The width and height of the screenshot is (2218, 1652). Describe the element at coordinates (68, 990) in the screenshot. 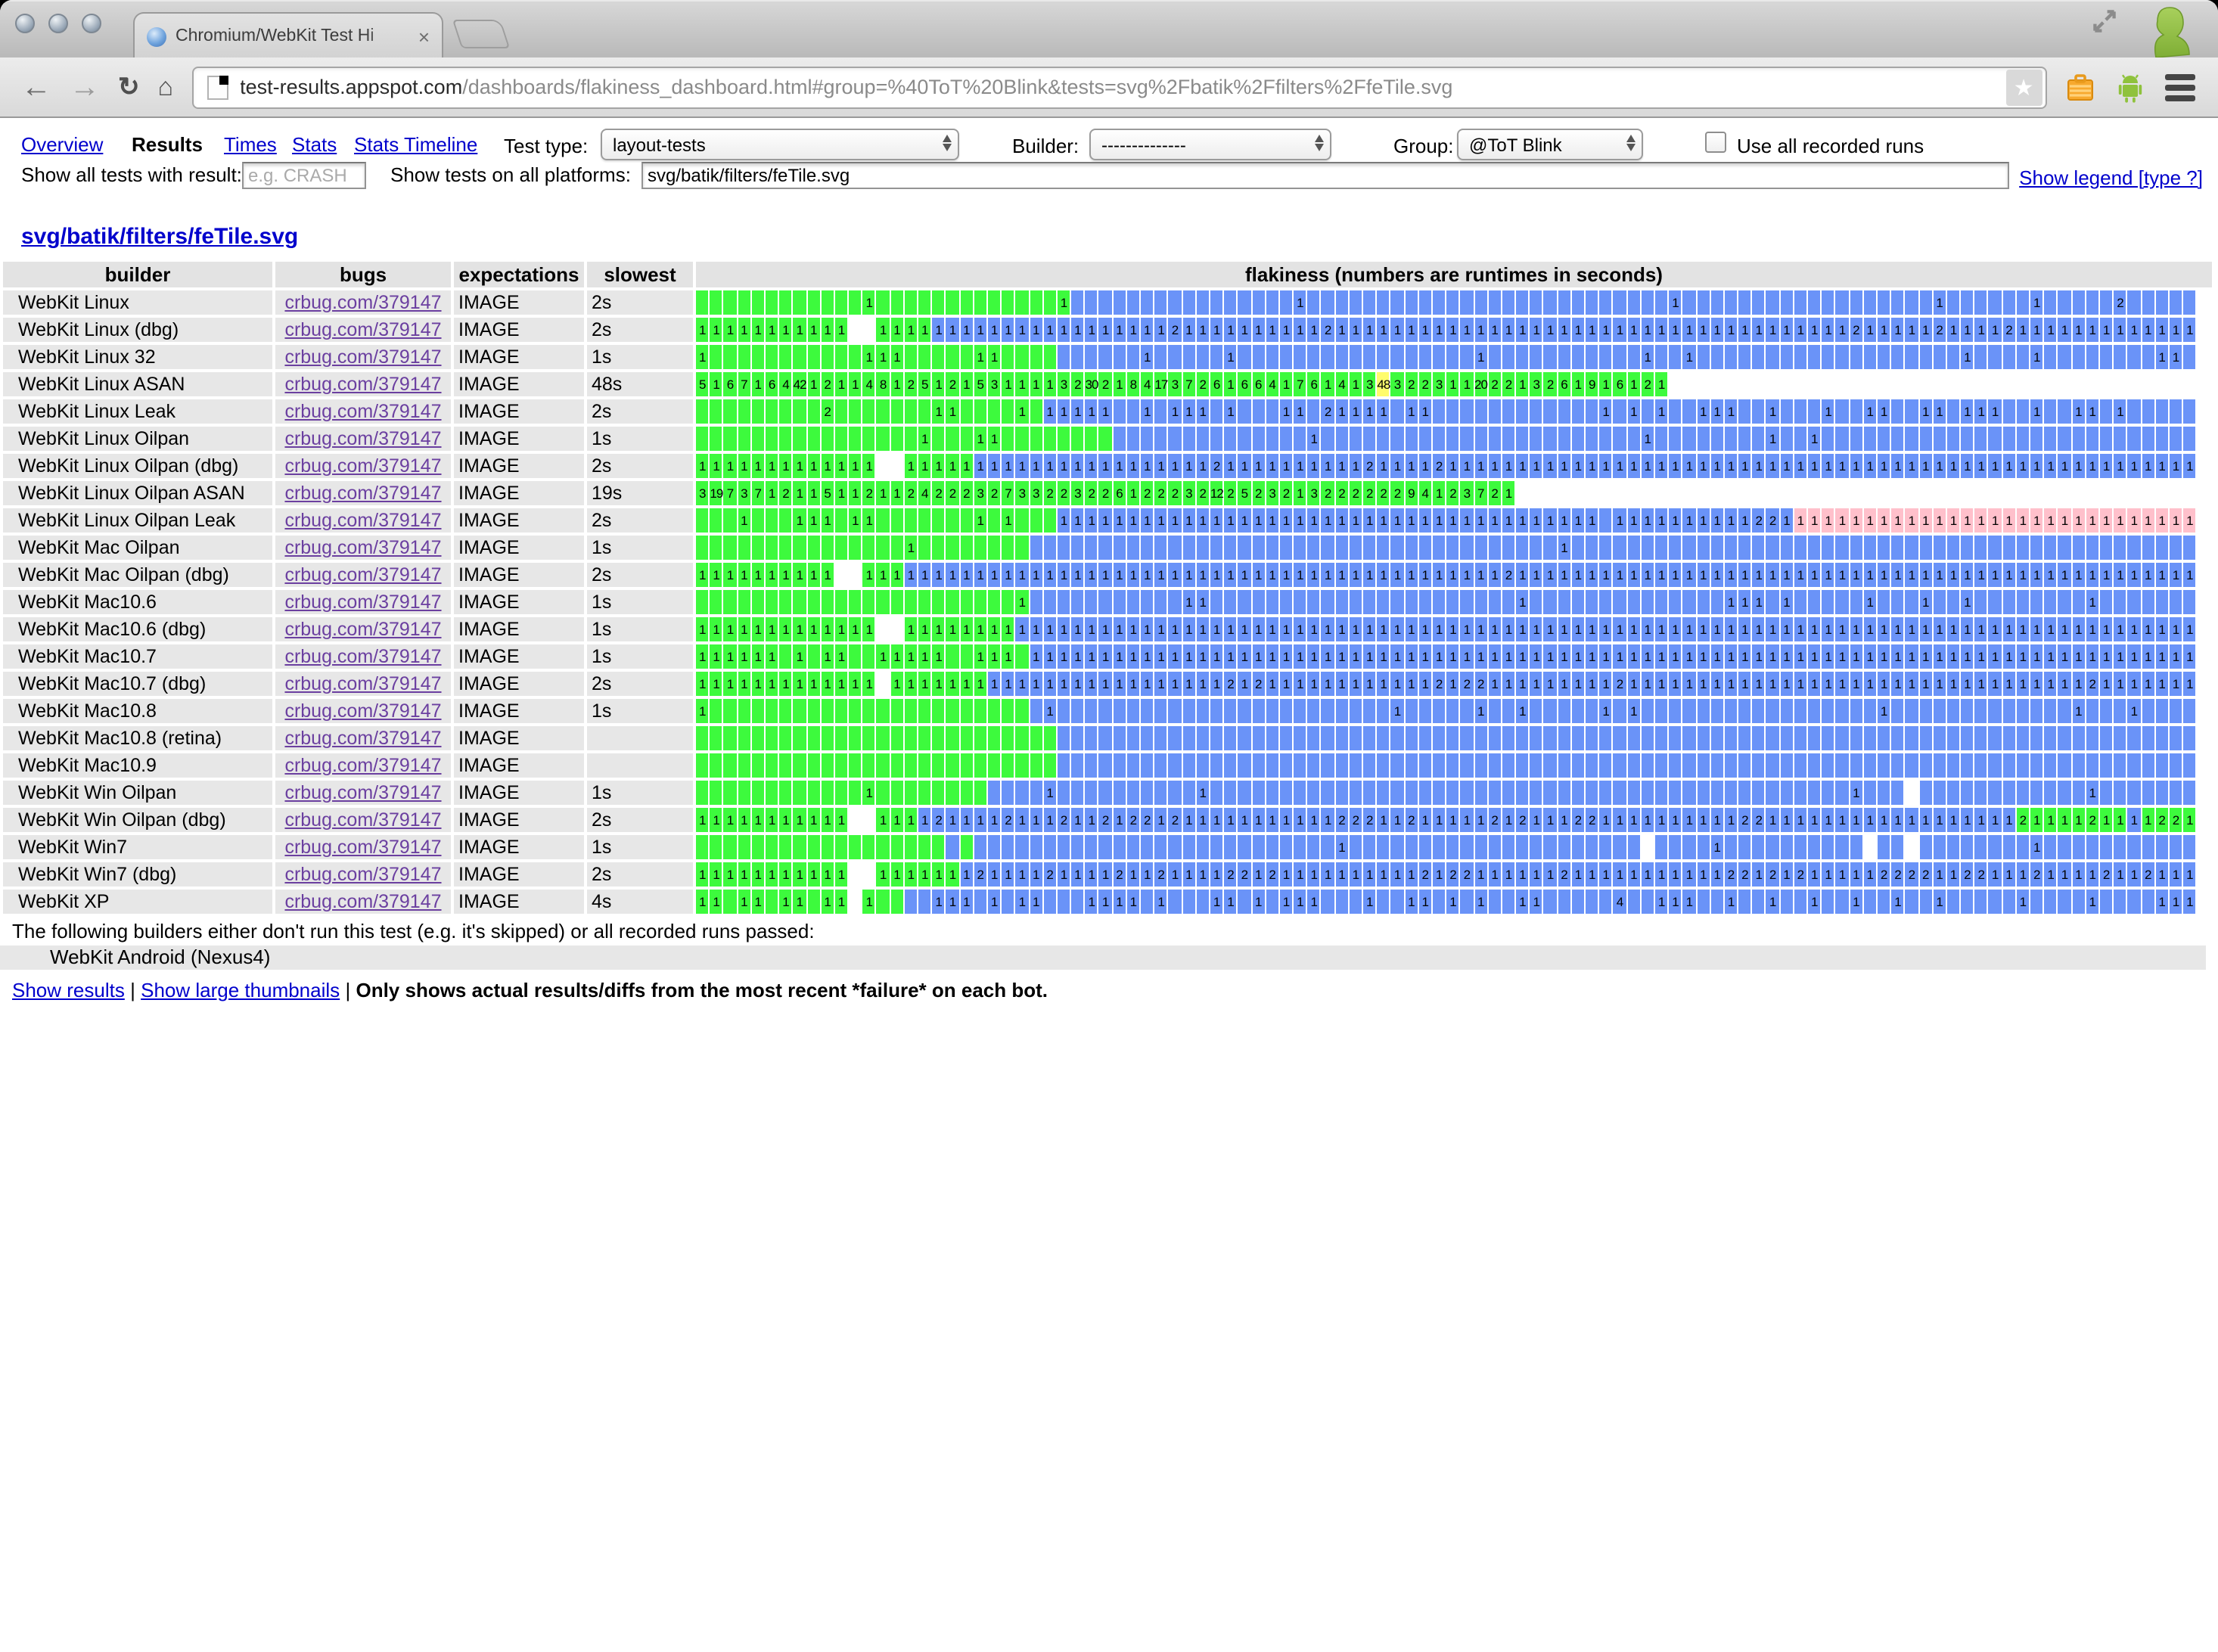

I see `show-results-link: Show results` at that location.